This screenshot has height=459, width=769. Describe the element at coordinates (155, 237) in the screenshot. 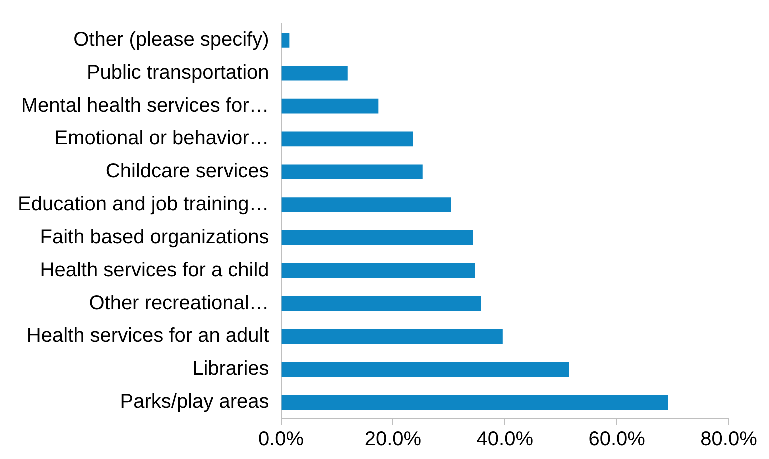

I see `y-tick-label: Faith based organizations` at that location.